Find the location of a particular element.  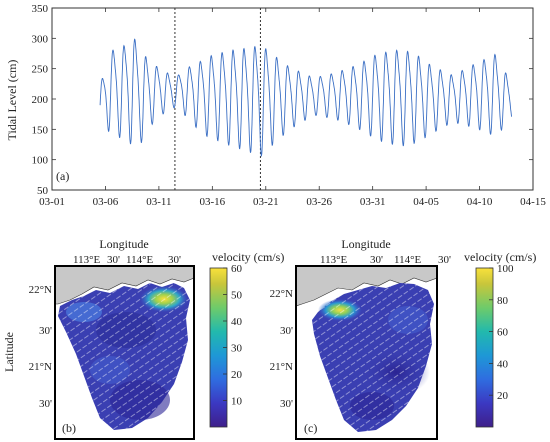

x-tick-label: 03-26 is located at coordinates (319, 202).